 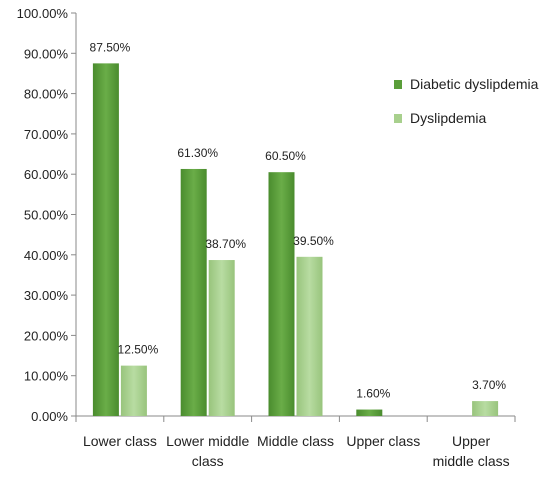 What do you see at coordinates (120, 441) in the screenshot?
I see `x-category-label: Lower class` at bounding box center [120, 441].